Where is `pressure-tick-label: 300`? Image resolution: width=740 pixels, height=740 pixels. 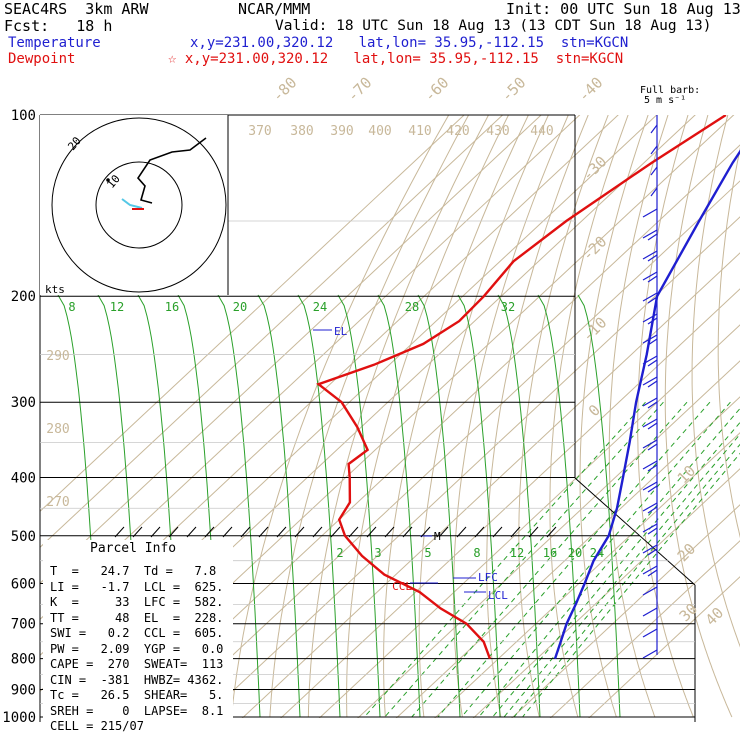 pressure-tick-label: 300 is located at coordinates (23, 403).